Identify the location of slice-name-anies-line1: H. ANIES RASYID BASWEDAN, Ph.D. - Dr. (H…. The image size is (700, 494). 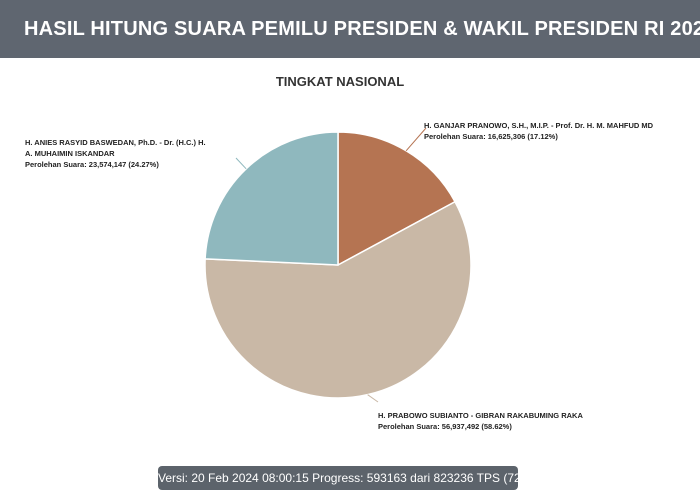
(115, 142).